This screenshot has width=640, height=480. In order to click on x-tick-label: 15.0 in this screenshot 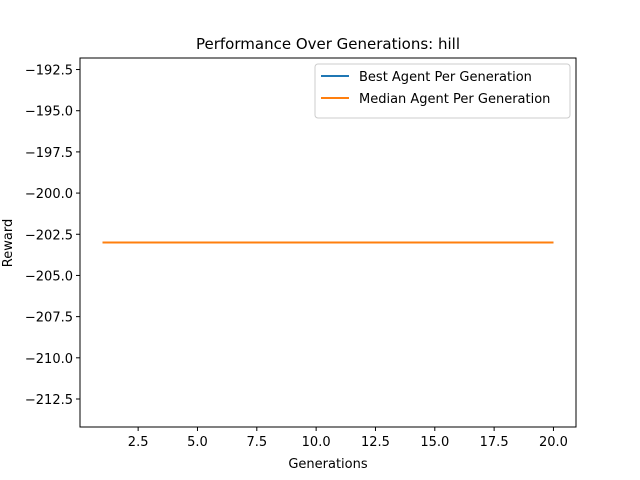, I will do `click(434, 442)`.